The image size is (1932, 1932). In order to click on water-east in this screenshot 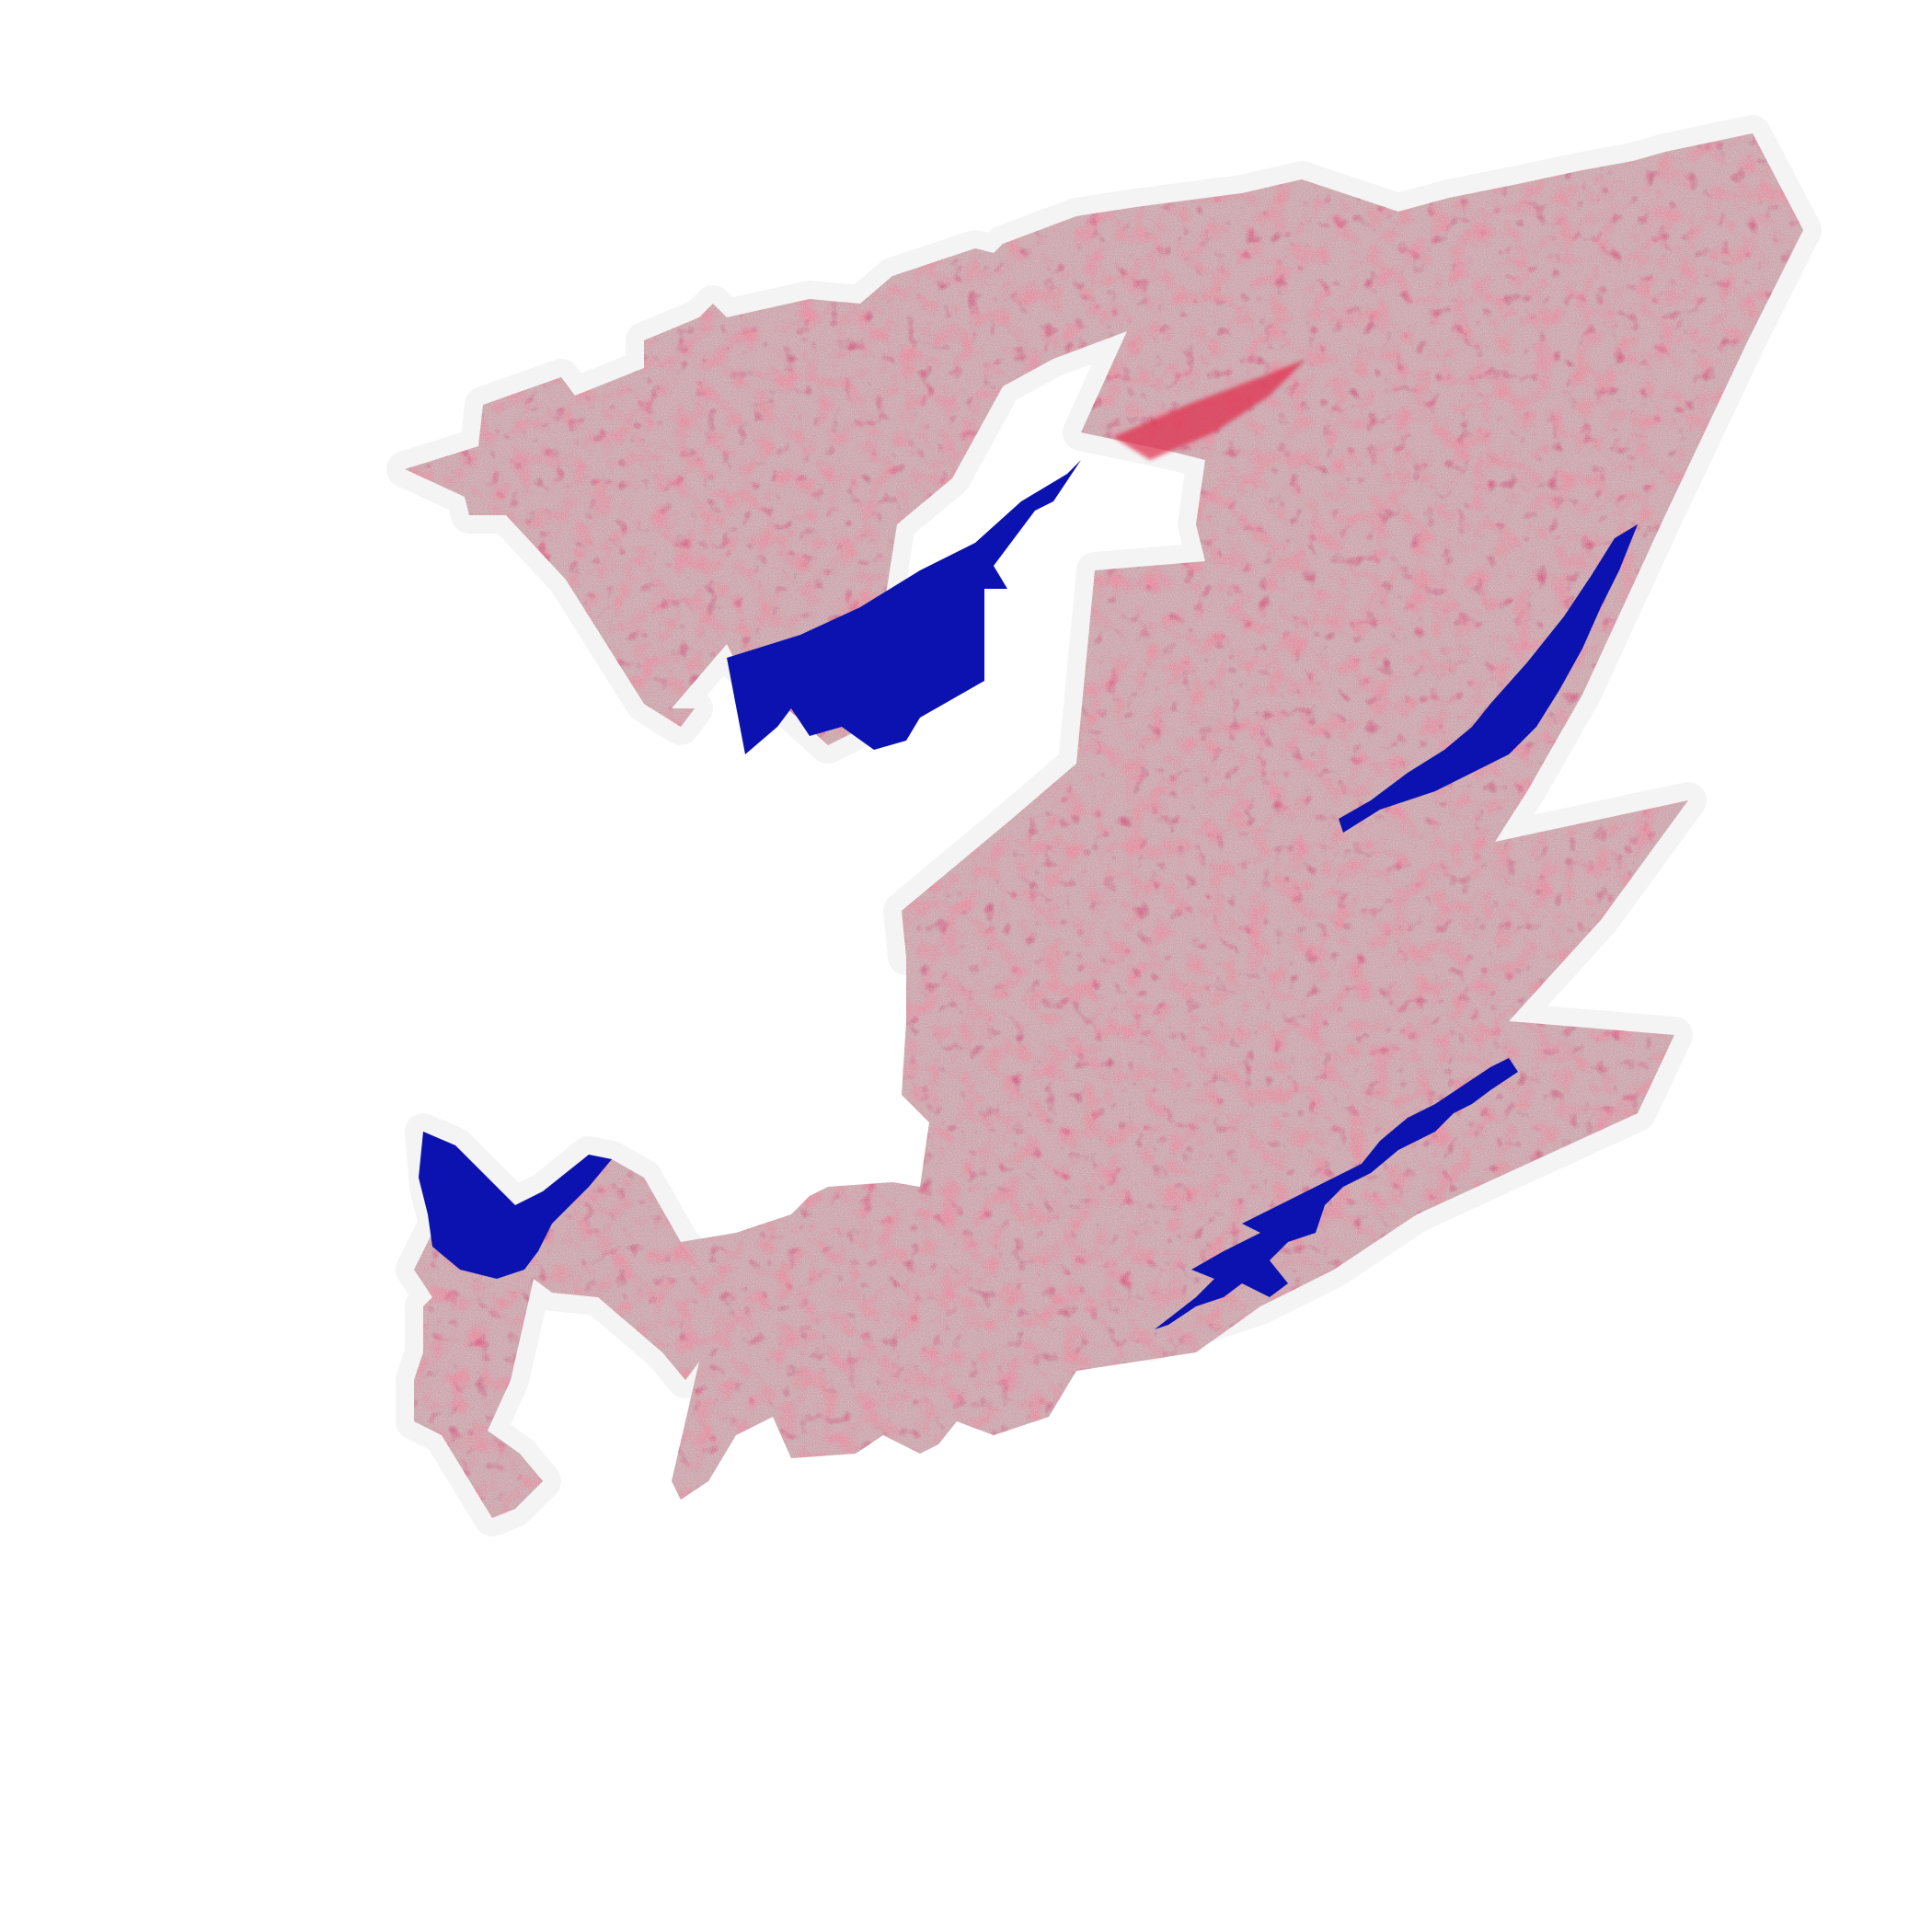, I will do `click(1488, 678)`.